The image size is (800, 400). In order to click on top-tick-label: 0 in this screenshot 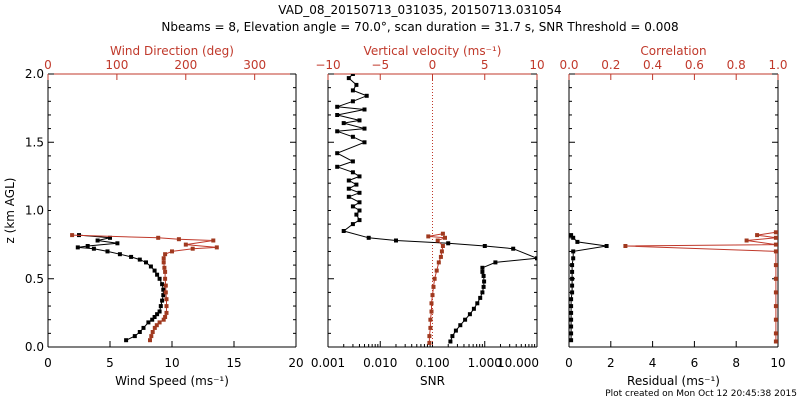, I will do `click(48, 65)`.